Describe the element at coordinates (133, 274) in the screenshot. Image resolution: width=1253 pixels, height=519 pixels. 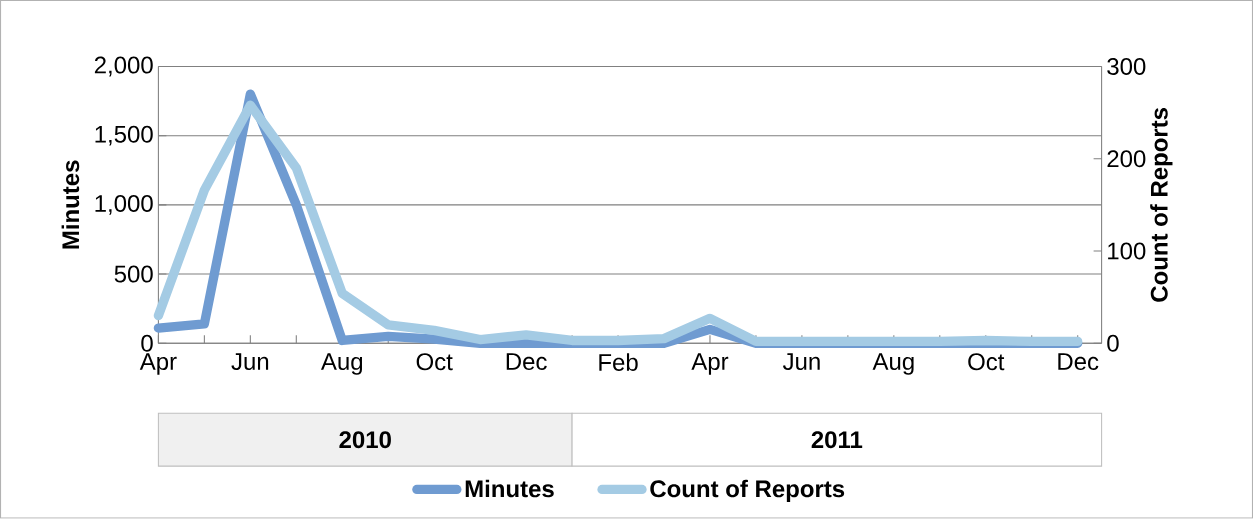
I see `y-tick-label: 500` at that location.